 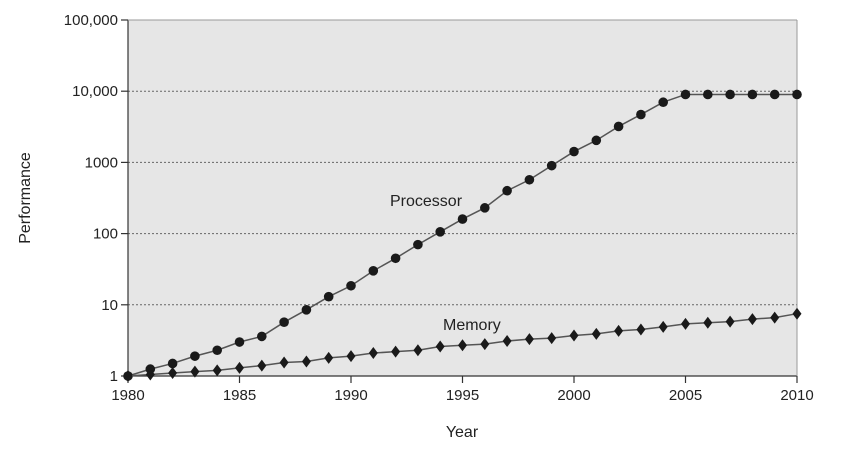 What do you see at coordinates (472, 325) in the screenshot?
I see `memory-label: Memory` at bounding box center [472, 325].